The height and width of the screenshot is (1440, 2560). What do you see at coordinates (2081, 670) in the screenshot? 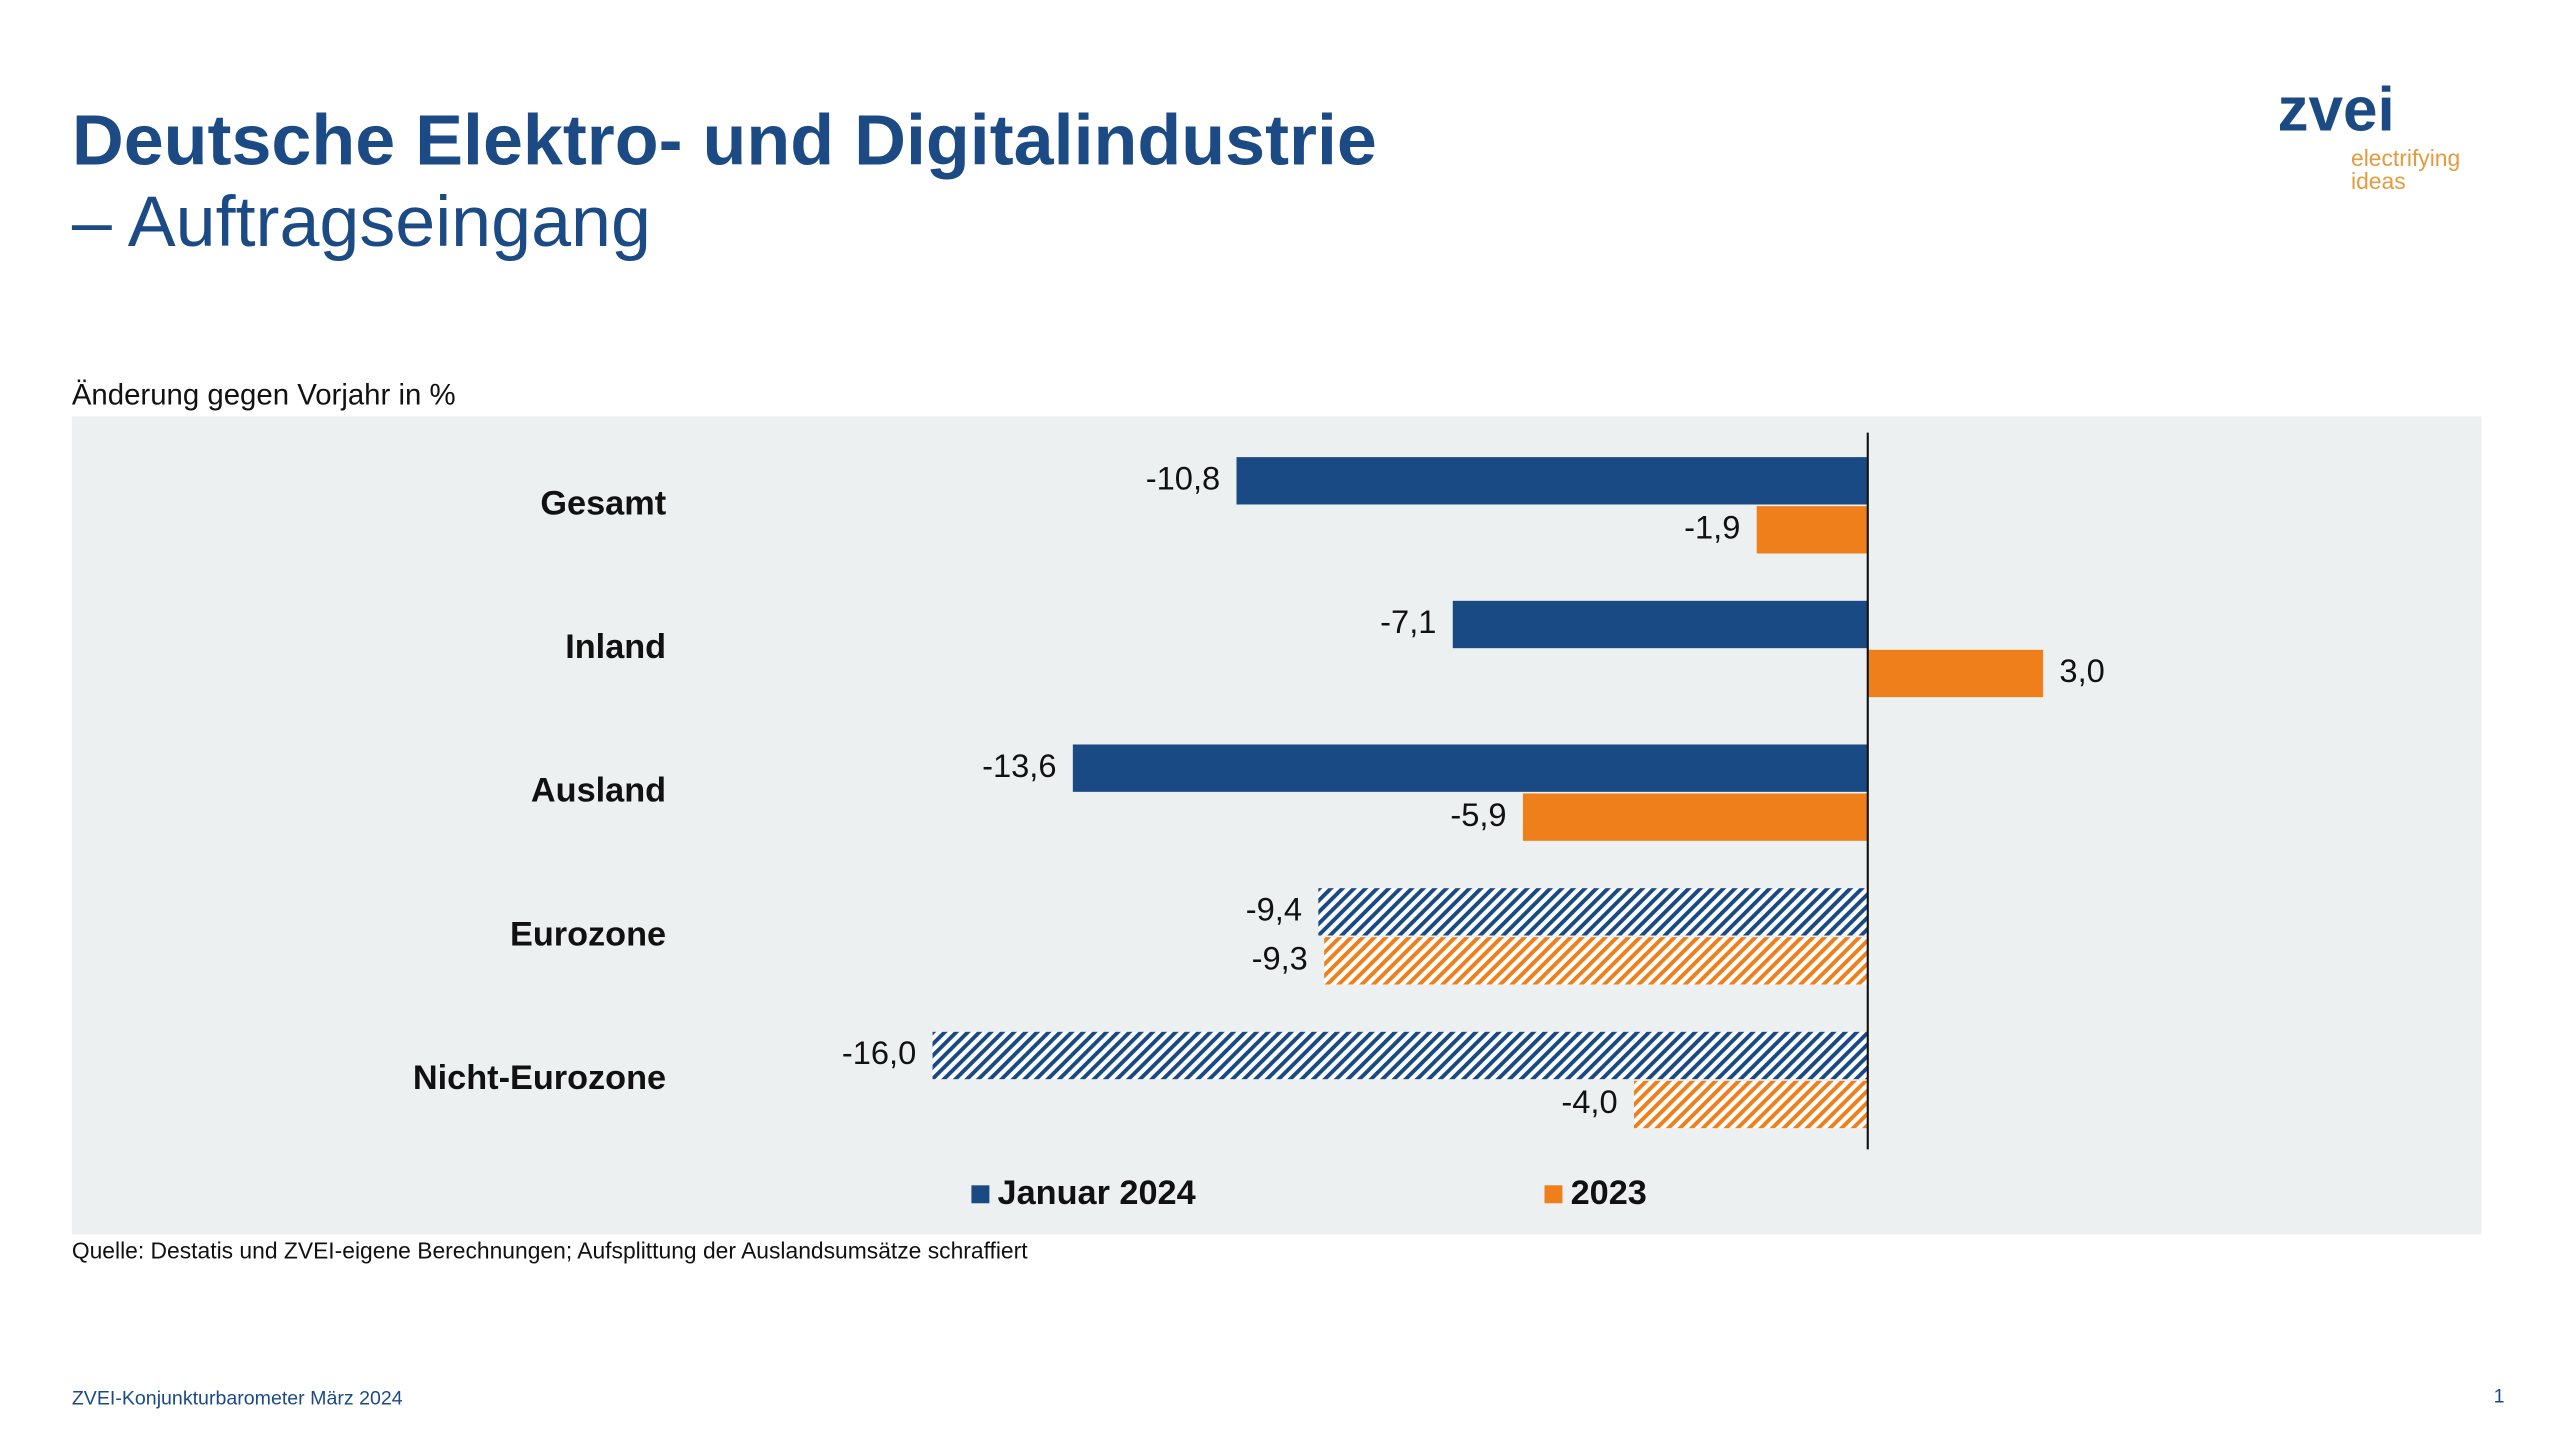
I see `value-label: 3,0` at bounding box center [2081, 670].